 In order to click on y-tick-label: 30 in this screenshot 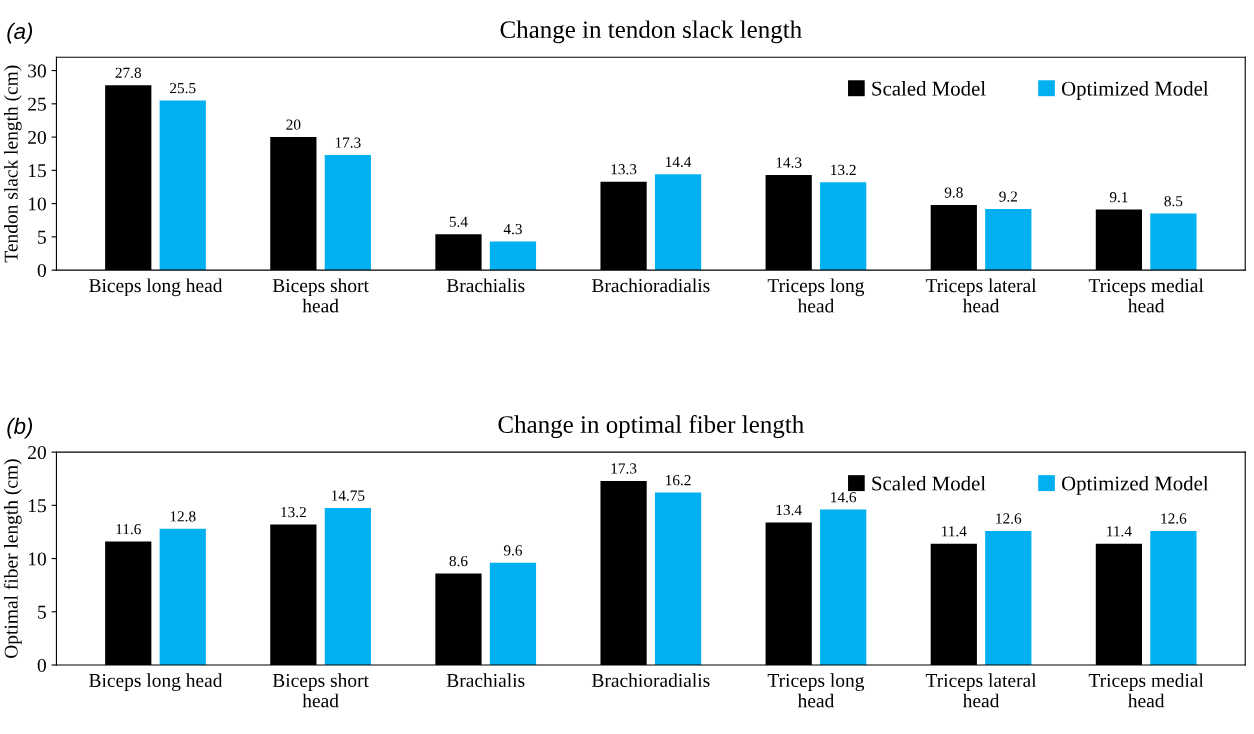, I will do `click(37, 71)`.